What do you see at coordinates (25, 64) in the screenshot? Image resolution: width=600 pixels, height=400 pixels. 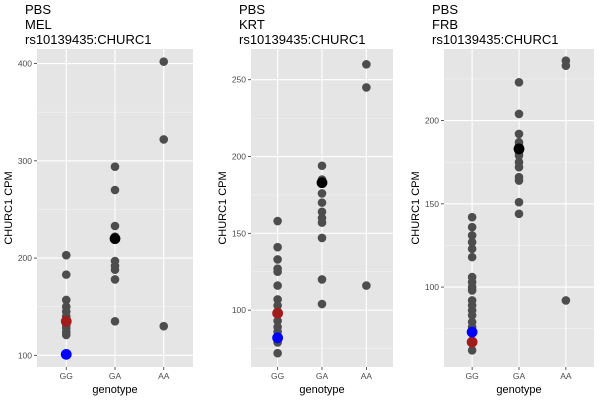 I see `y-tick-label: 400` at bounding box center [25, 64].